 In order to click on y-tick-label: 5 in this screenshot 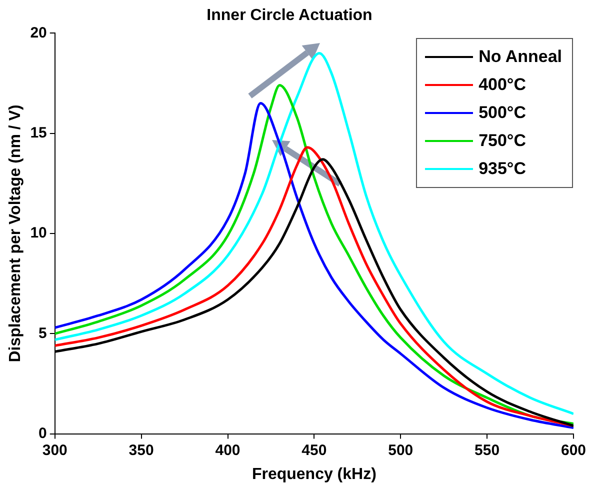, I will do `click(42, 333)`.